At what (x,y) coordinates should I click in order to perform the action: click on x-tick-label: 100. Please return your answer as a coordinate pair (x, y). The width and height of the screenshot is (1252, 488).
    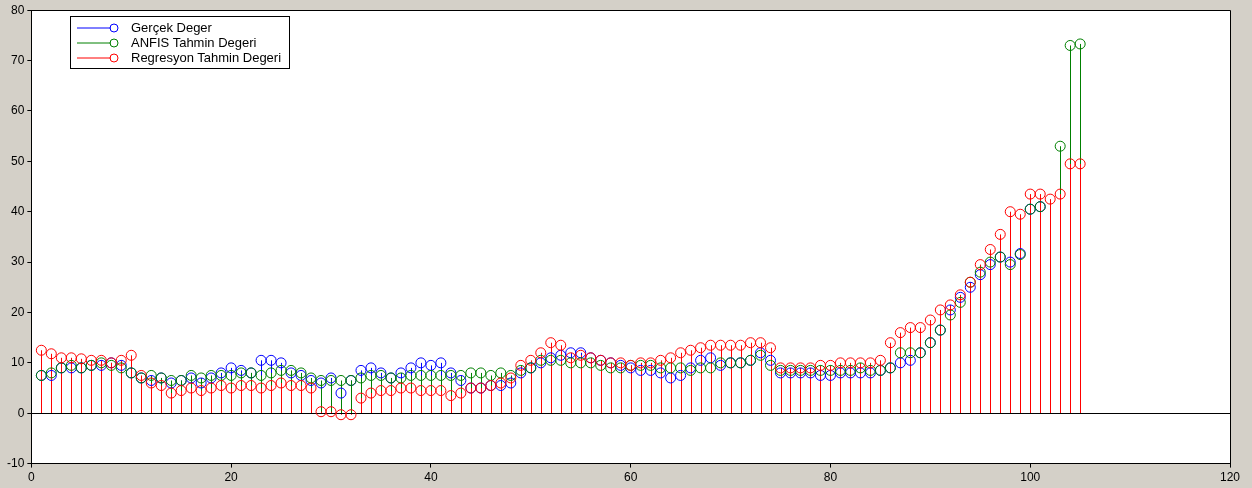
    Looking at the image, I should click on (1030, 477).